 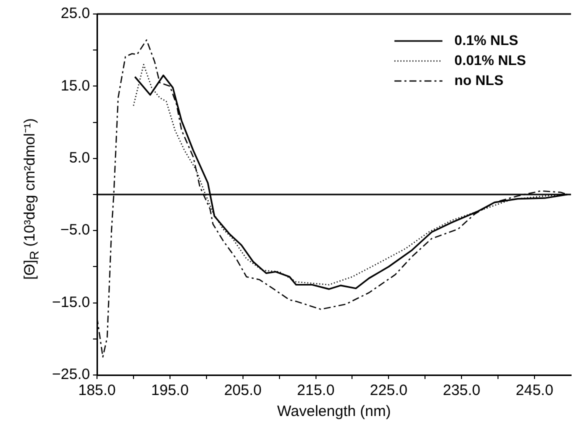 I want to click on x-tick-label: 235.0, so click(x=461, y=391).